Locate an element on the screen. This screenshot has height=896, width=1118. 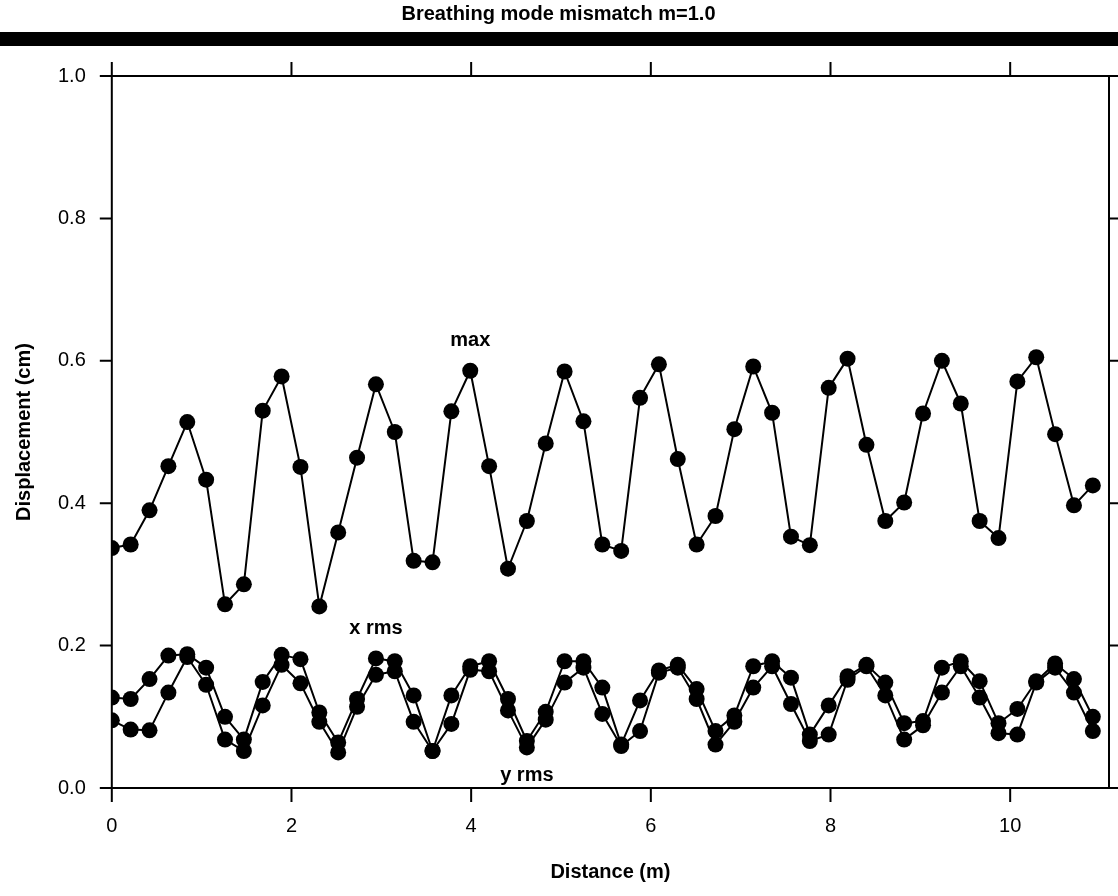
y-tick-label: 1.0 is located at coordinates (71, 74).